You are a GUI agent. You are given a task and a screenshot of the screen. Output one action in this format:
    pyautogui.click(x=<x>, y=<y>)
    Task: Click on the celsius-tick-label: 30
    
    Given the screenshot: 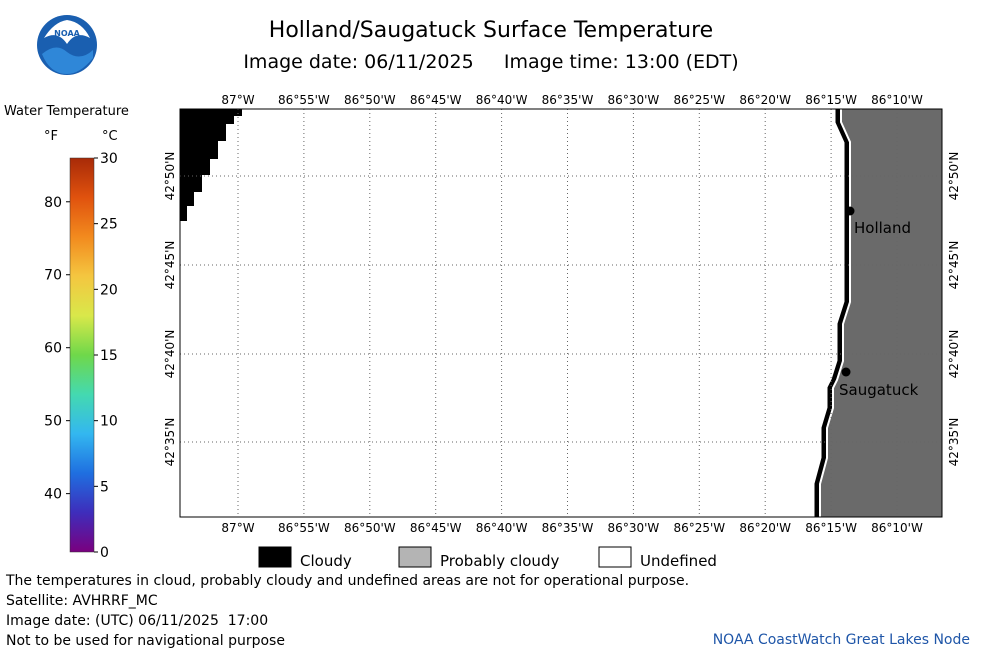 What is the action you would take?
    pyautogui.click(x=109, y=159)
    